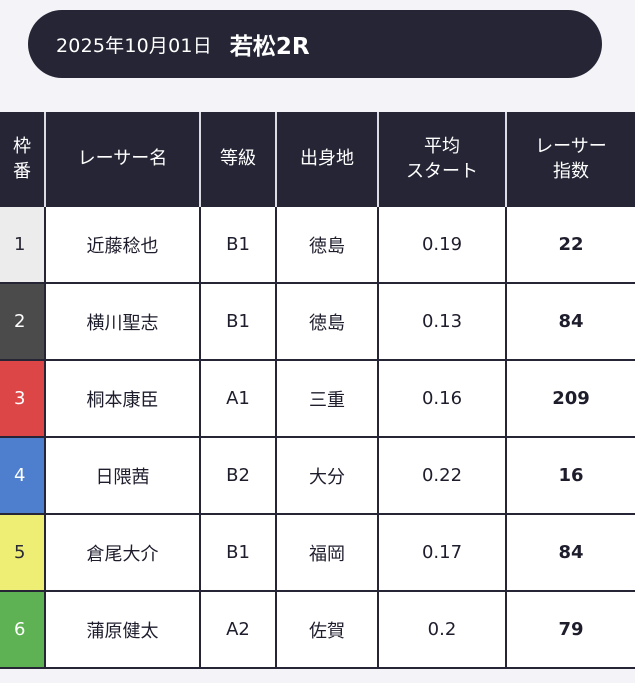  I want to click on header-racer-name-label: レーサー名, so click(122, 158).